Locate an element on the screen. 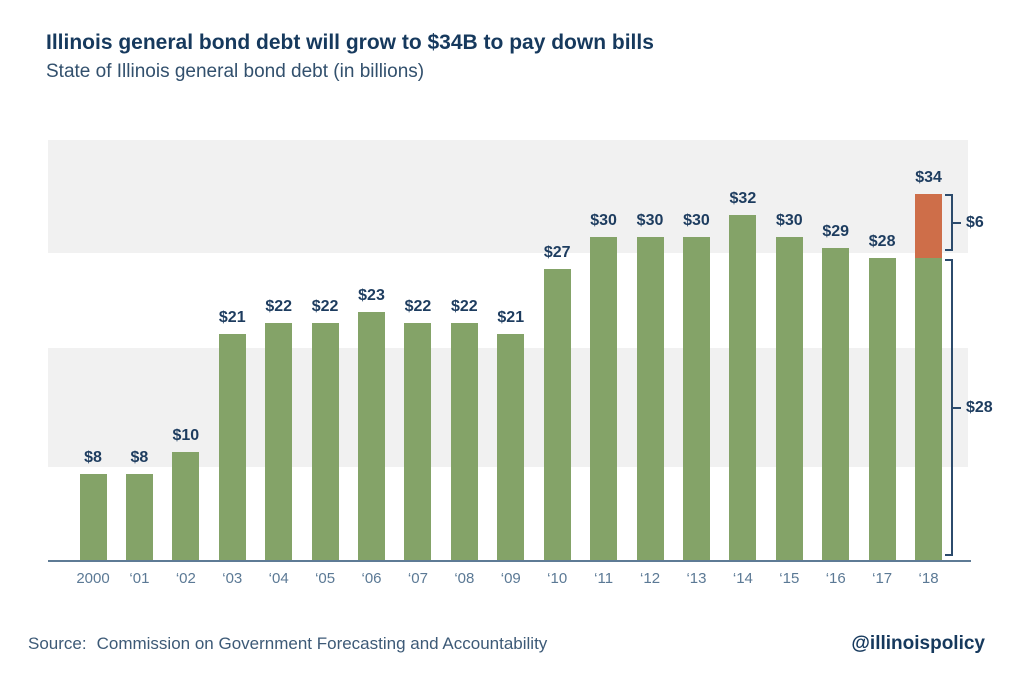 Image resolution: width=1024 pixels, height=699 pixels. x-tick-label-‘15: ‘15 is located at coordinates (789, 578).